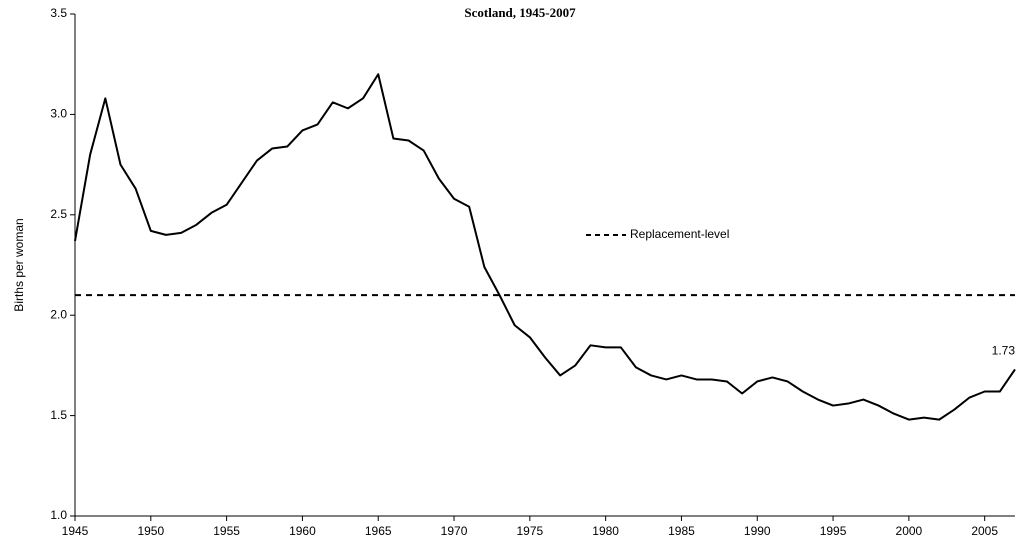 The width and height of the screenshot is (1031, 547). I want to click on x-tick-label: 1955, so click(226, 531).